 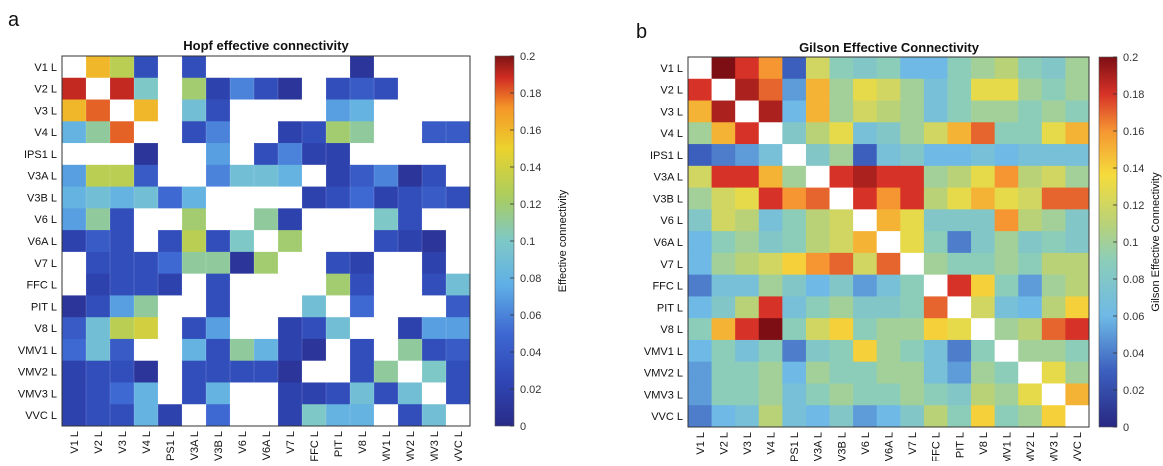 I want to click on row-label: PIT L, so click(x=670, y=308).